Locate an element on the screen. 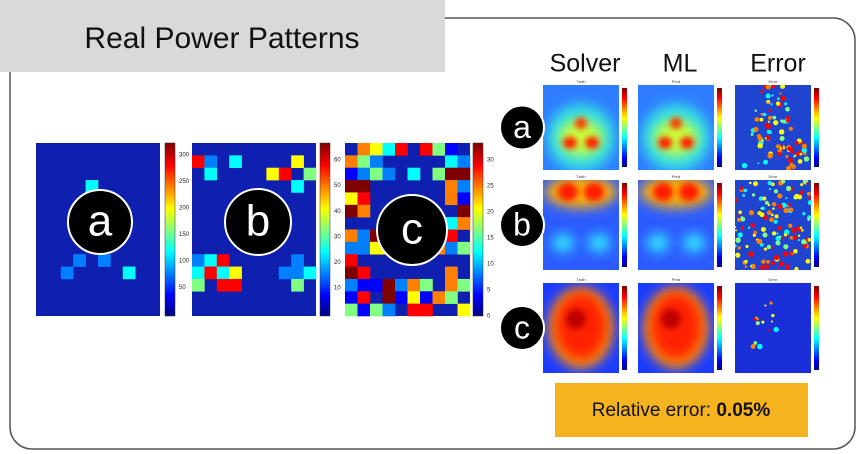 Image resolution: width=863 pixels, height=454 pixels. compare-heatmap: Truth is located at coordinates (585, 222).